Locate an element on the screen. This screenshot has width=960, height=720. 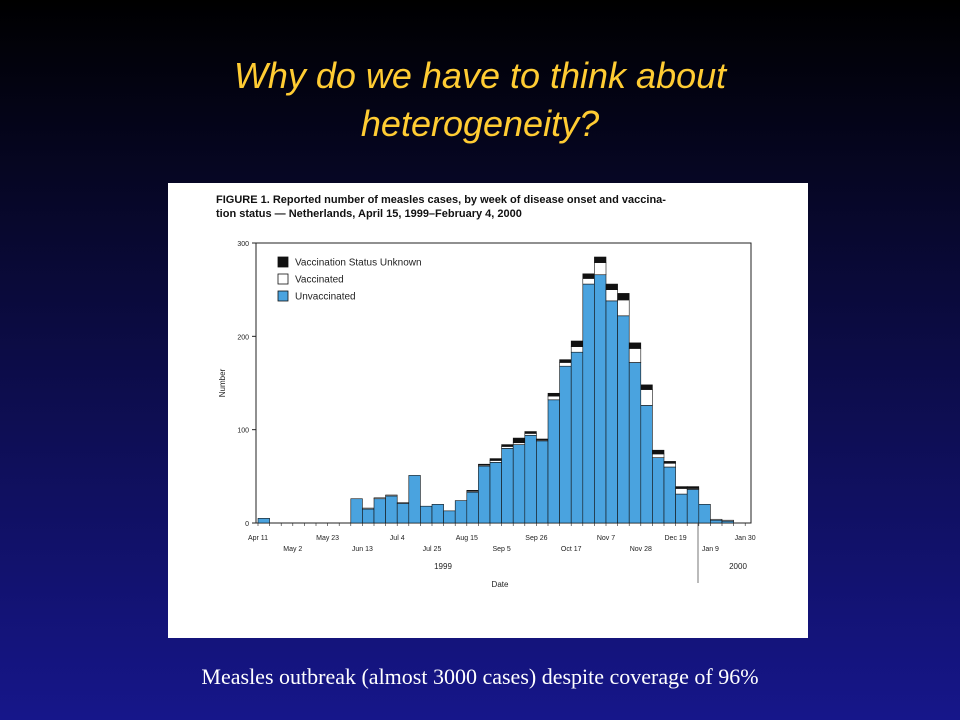
x-axis-label: Date is located at coordinates (500, 584).